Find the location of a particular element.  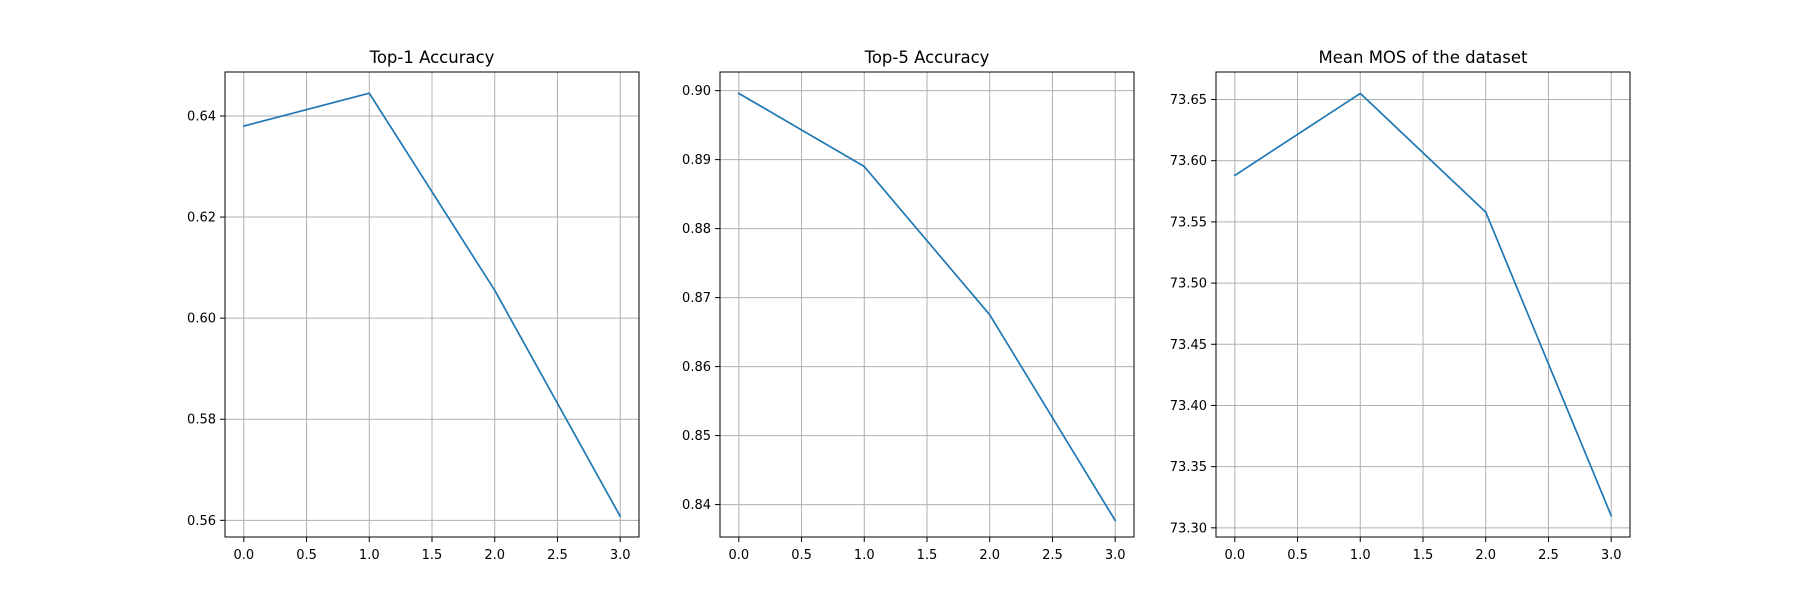

y-tick-label: 73.60 is located at coordinates (1188, 161).